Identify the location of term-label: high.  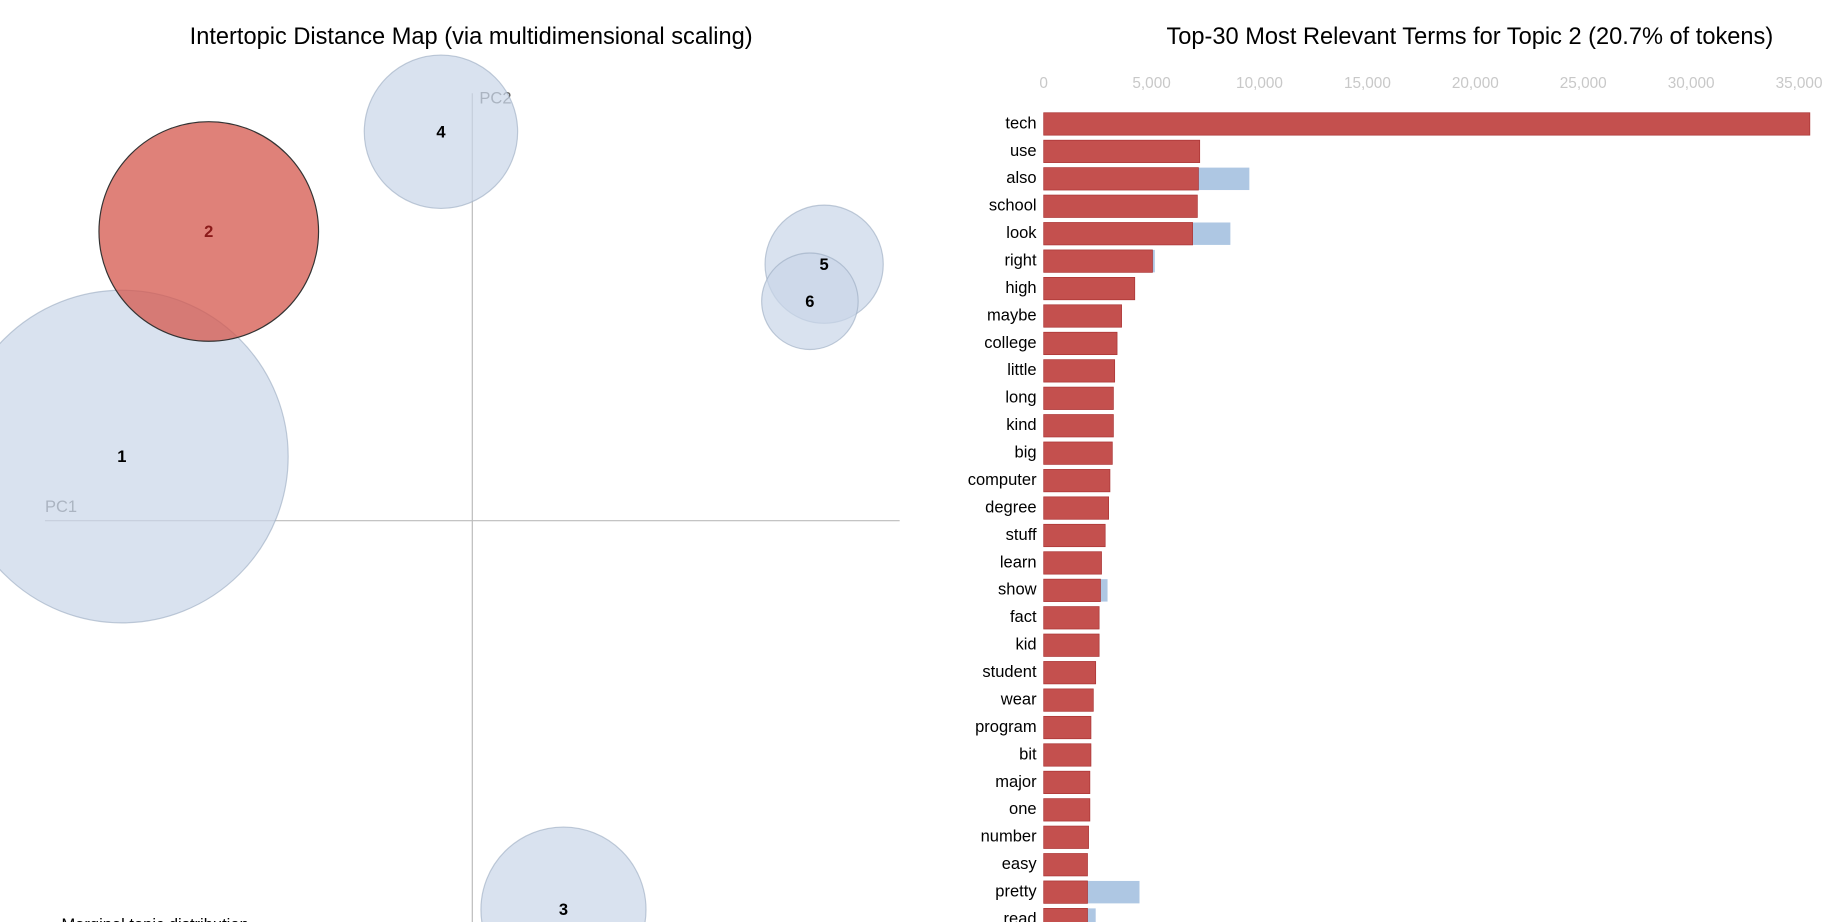
(1020, 287).